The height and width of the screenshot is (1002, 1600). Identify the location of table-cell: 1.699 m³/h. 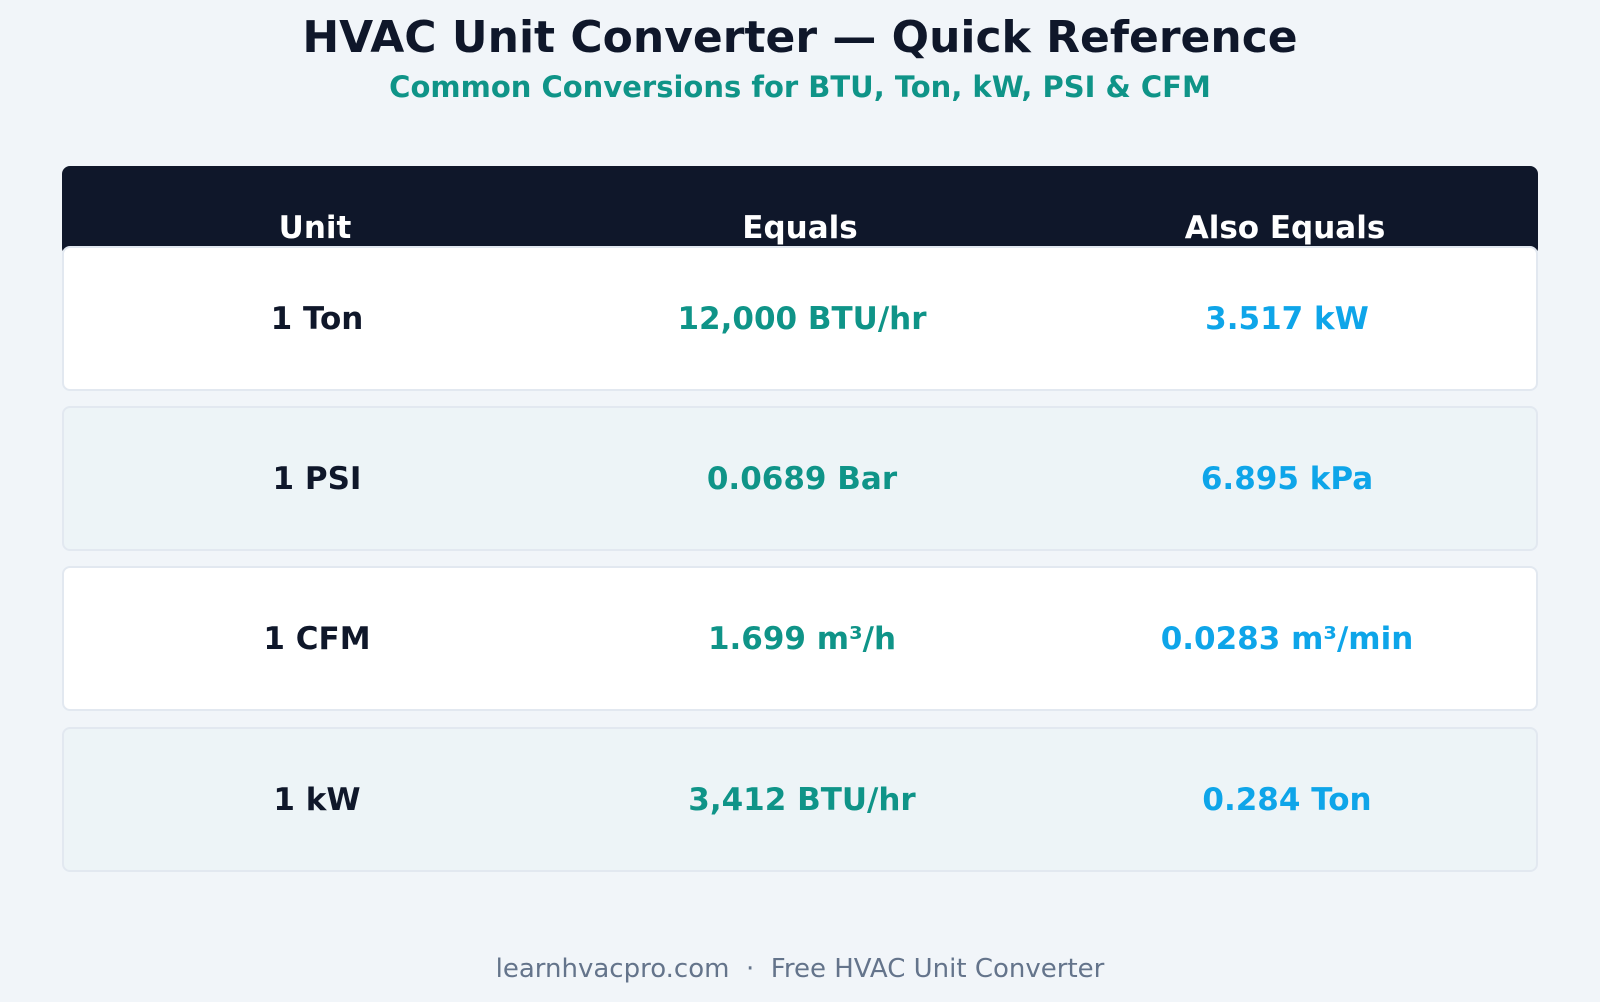
(802, 638).